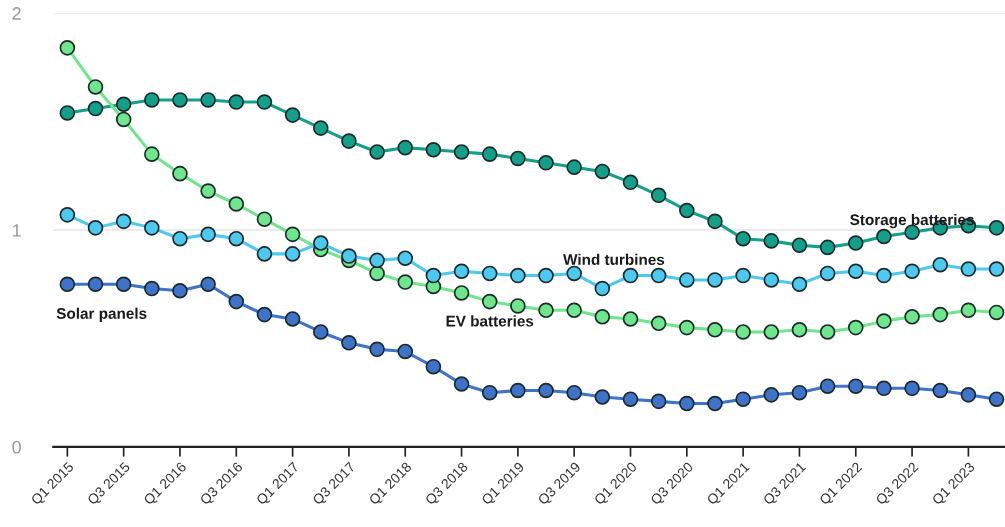  What do you see at coordinates (101, 314) in the screenshot?
I see `series-label: Solar panels` at bounding box center [101, 314].